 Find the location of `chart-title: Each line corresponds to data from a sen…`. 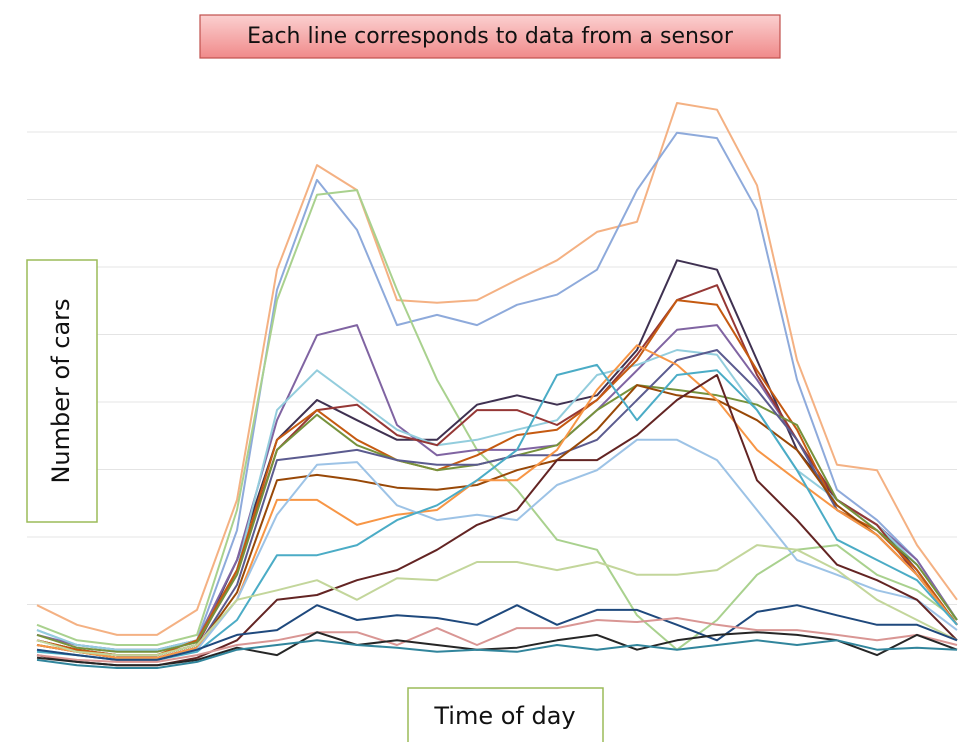

chart-title: Each line corresponds to data from a sen… is located at coordinates (490, 36).